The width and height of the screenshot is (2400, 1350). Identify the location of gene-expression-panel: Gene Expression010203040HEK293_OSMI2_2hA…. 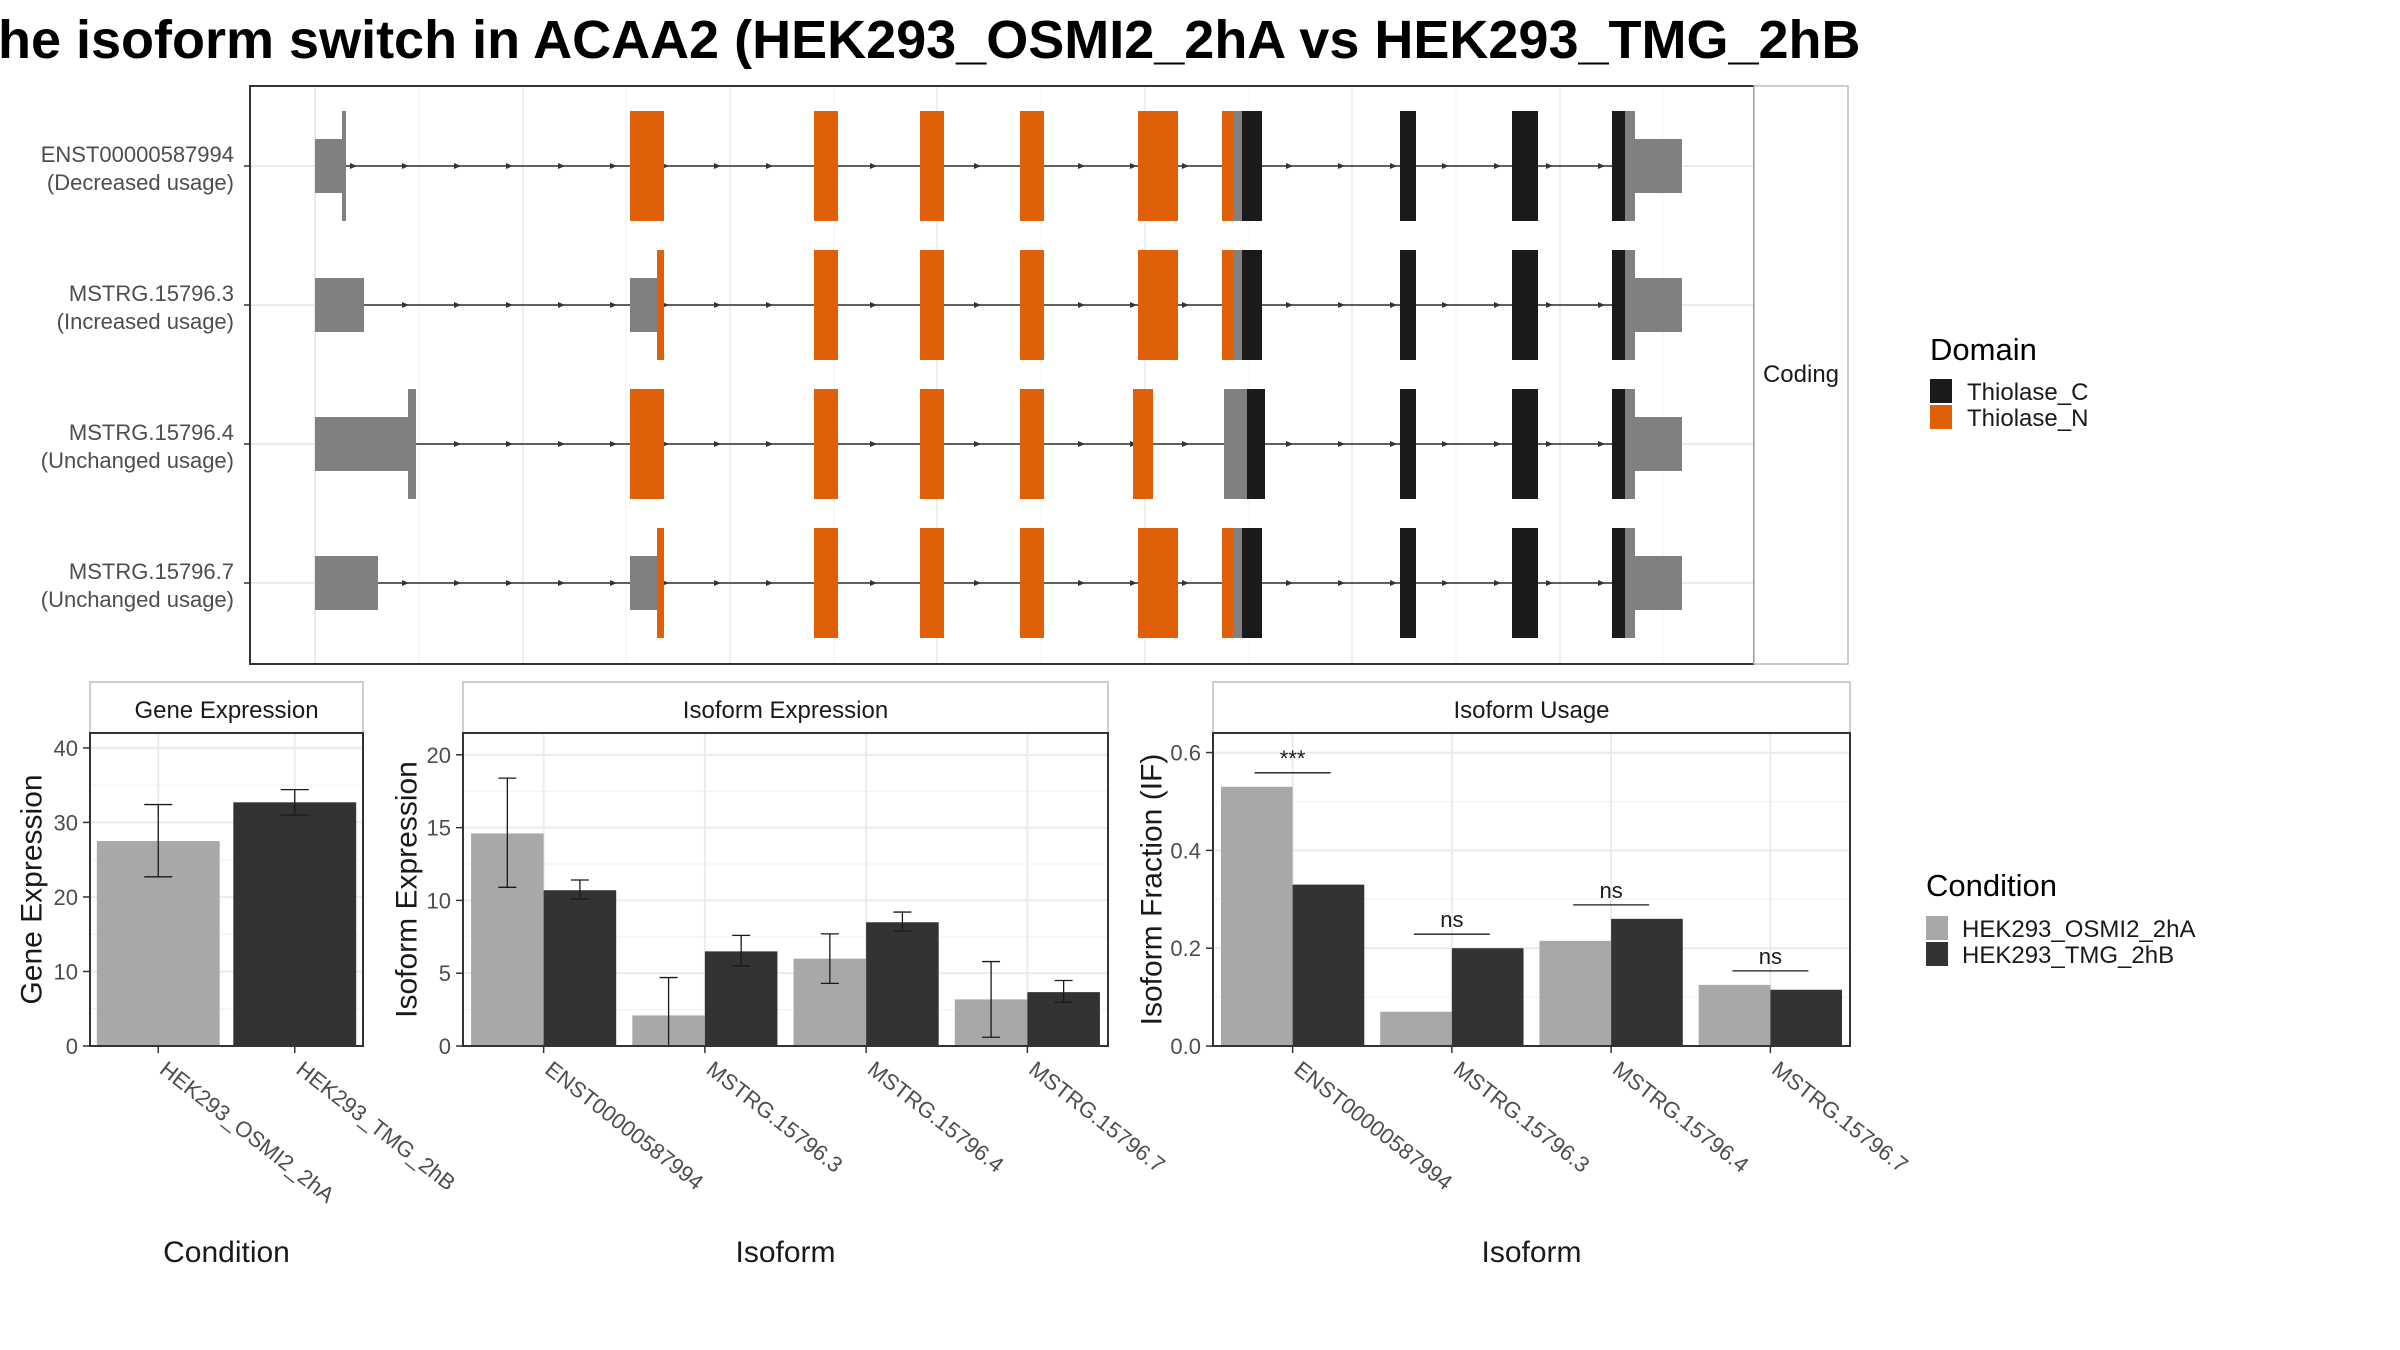
(238, 975).